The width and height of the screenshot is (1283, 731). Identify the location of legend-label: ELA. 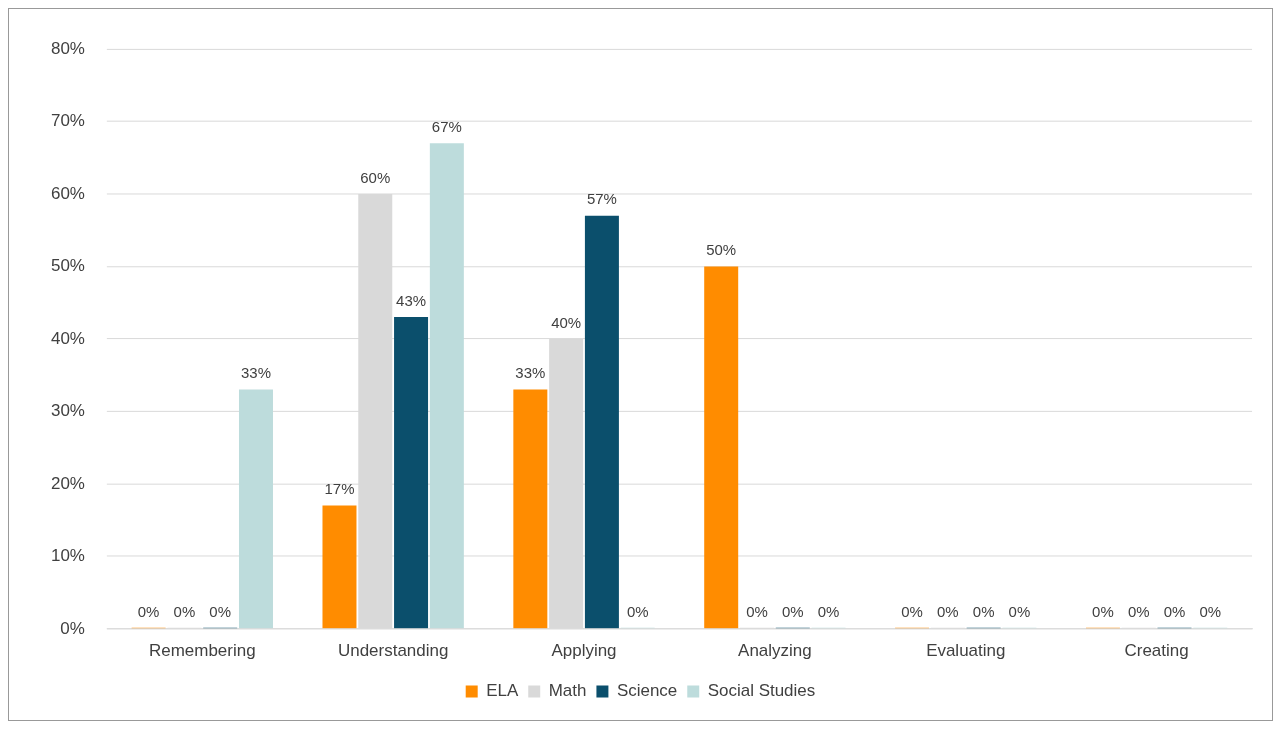
(502, 691).